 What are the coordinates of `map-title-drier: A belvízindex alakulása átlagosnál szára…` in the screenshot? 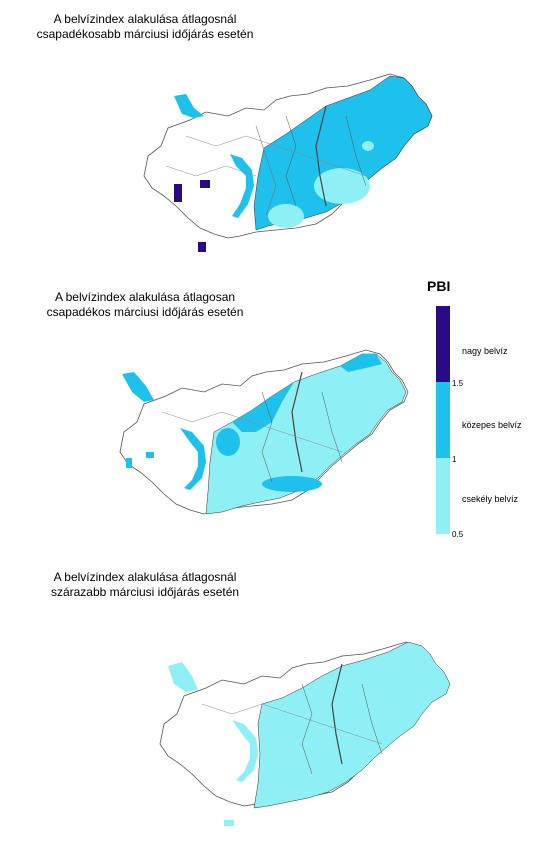 It's located at (145, 585).